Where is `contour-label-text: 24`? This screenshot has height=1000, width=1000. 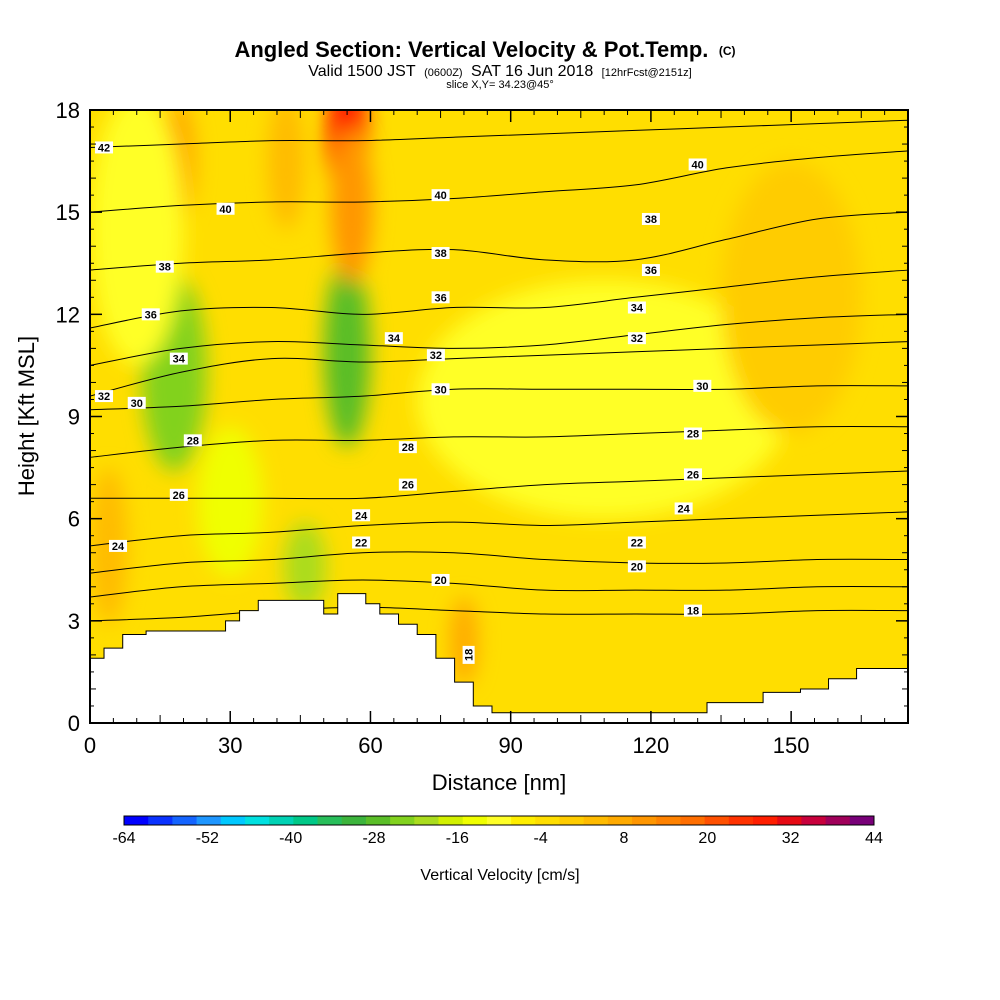 contour-label-text: 24 is located at coordinates (684, 509).